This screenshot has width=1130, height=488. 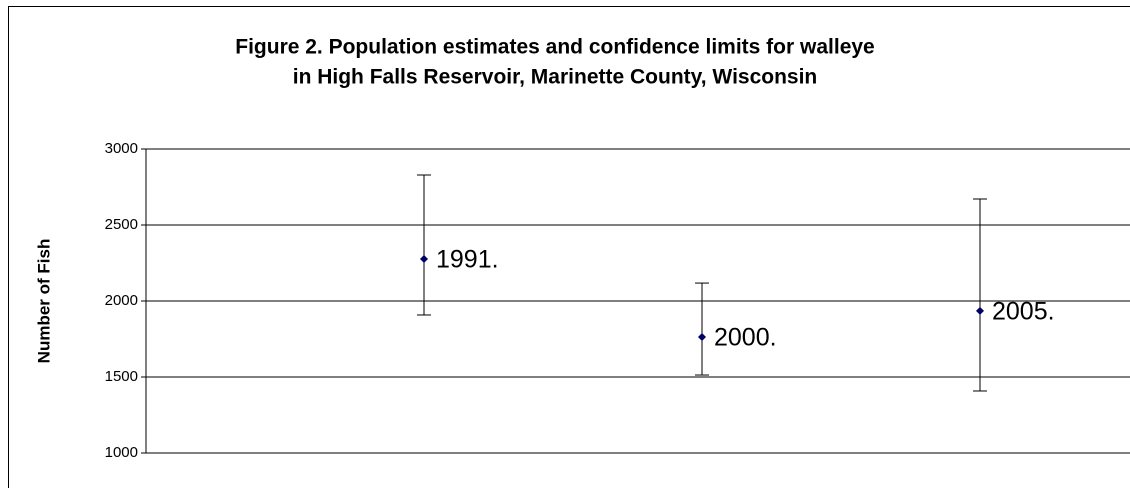 I want to click on y-tick-label: 2000, so click(x=121, y=300).